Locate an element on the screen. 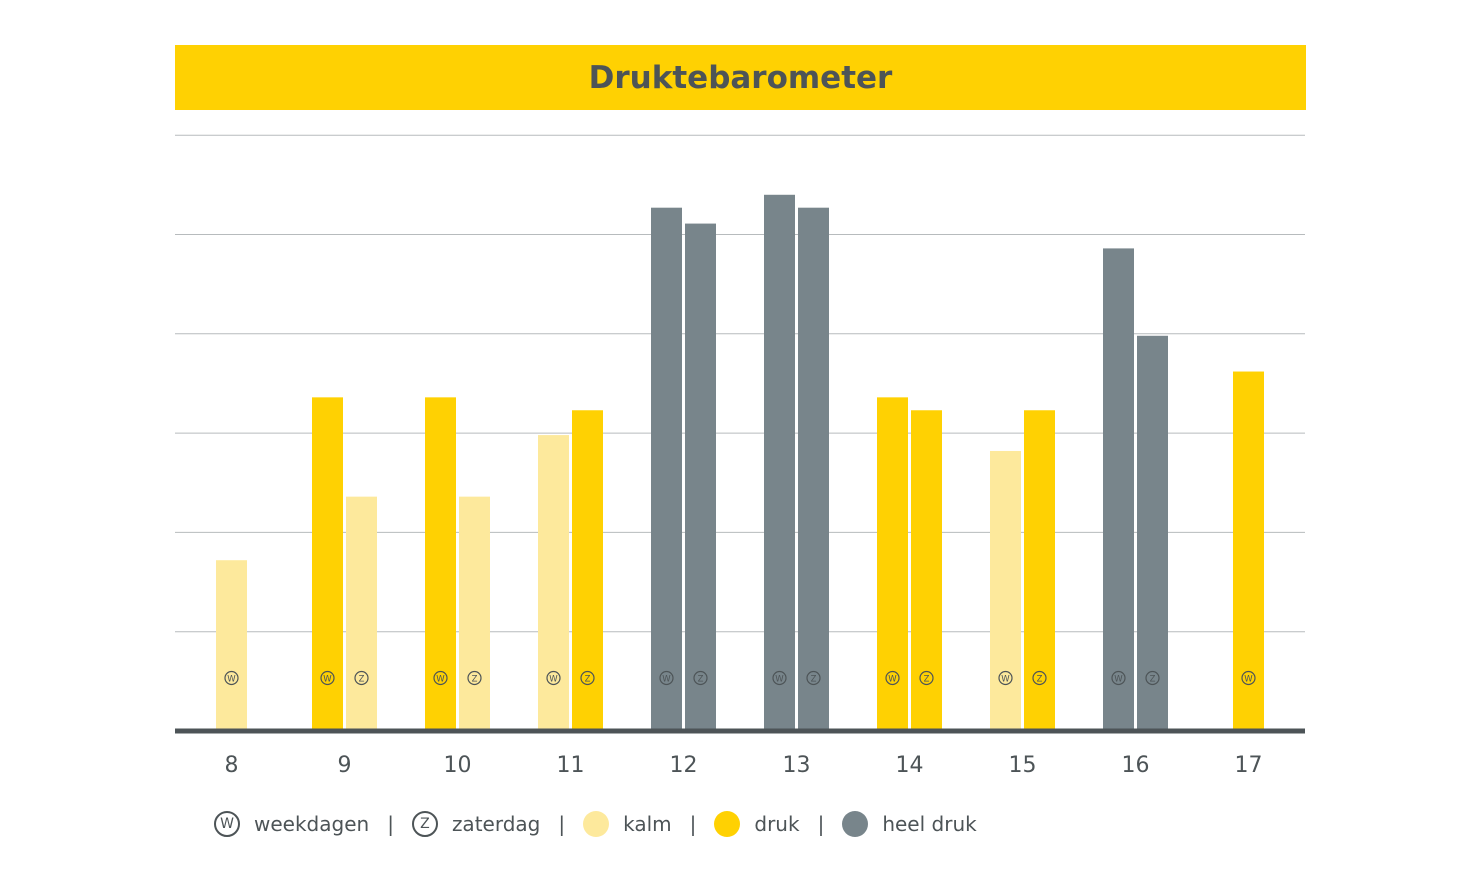 The width and height of the screenshot is (1480, 880). legend-weekdays-label: weekdagen is located at coordinates (312, 824).